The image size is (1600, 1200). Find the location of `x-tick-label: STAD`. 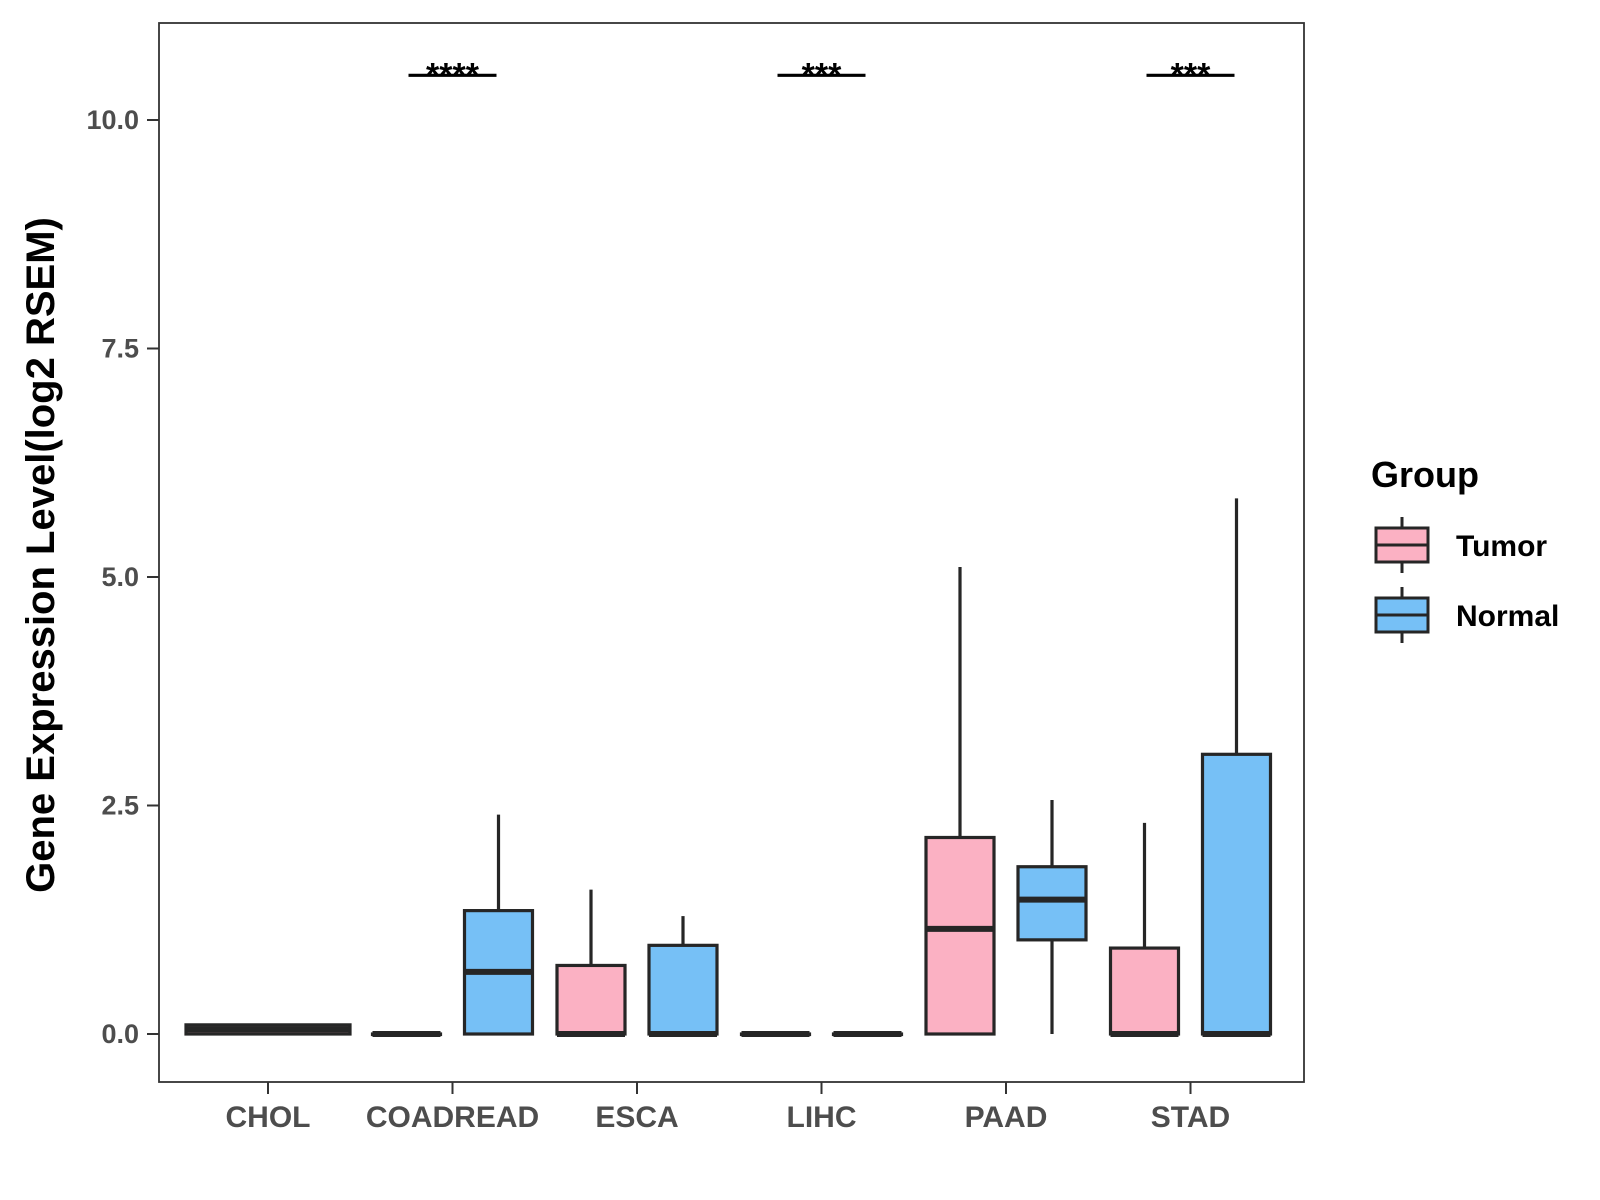

x-tick-label: STAD is located at coordinates (1190, 1117).